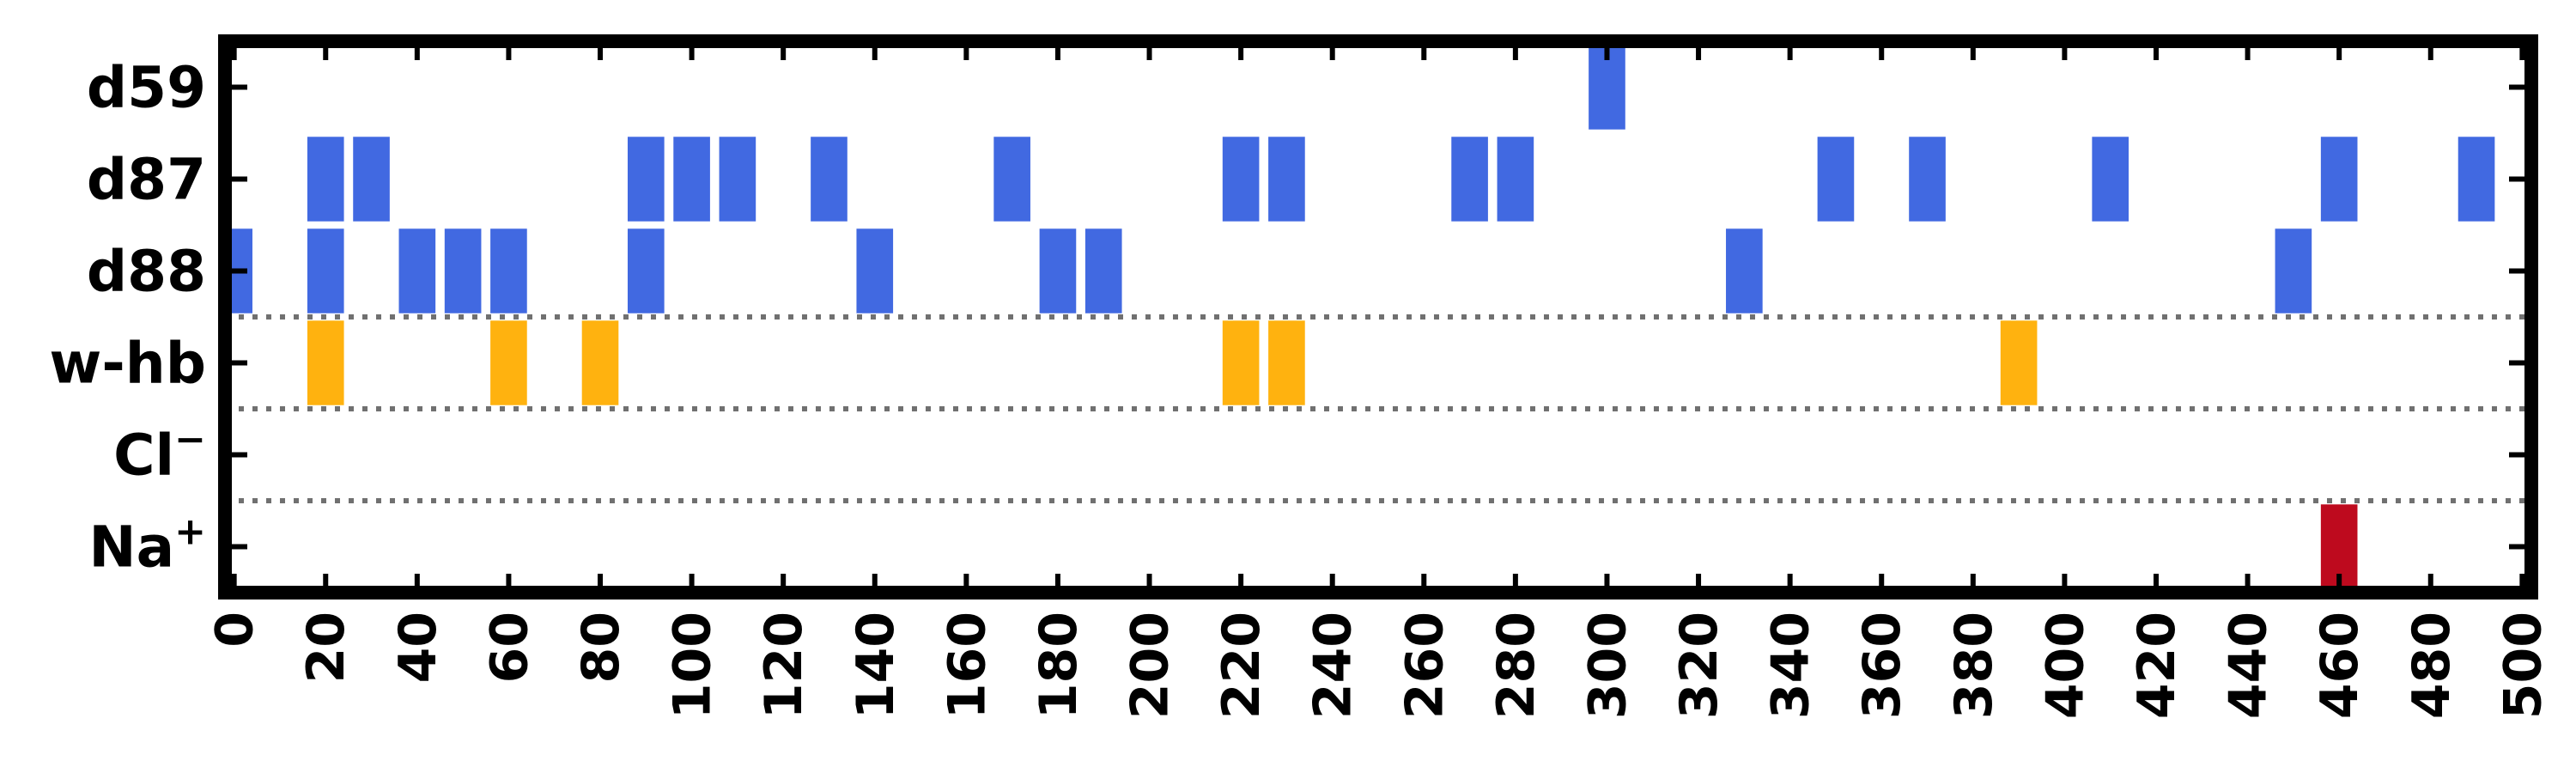 The width and height of the screenshot is (2576, 773). What do you see at coordinates (2065, 665) in the screenshot?
I see `x-label-400: 400` at bounding box center [2065, 665].